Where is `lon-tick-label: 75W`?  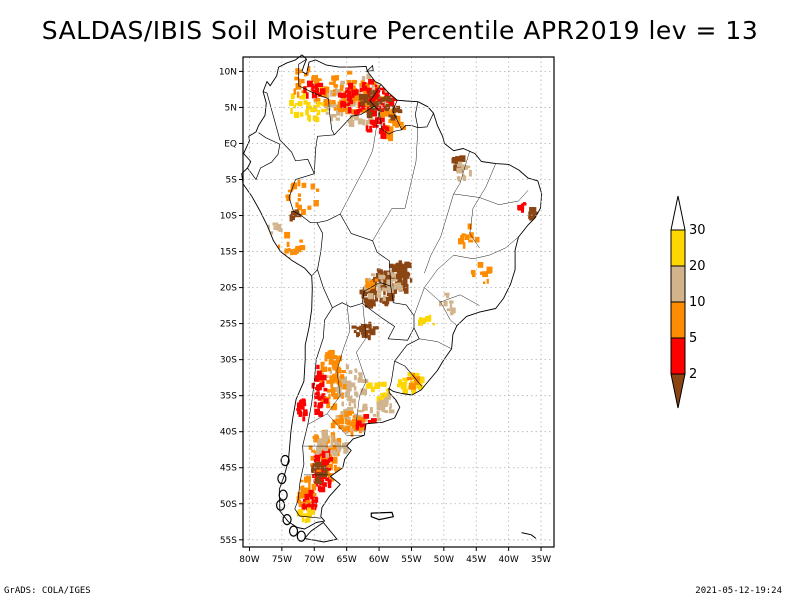
lon-tick-label: 75W is located at coordinates (282, 560).